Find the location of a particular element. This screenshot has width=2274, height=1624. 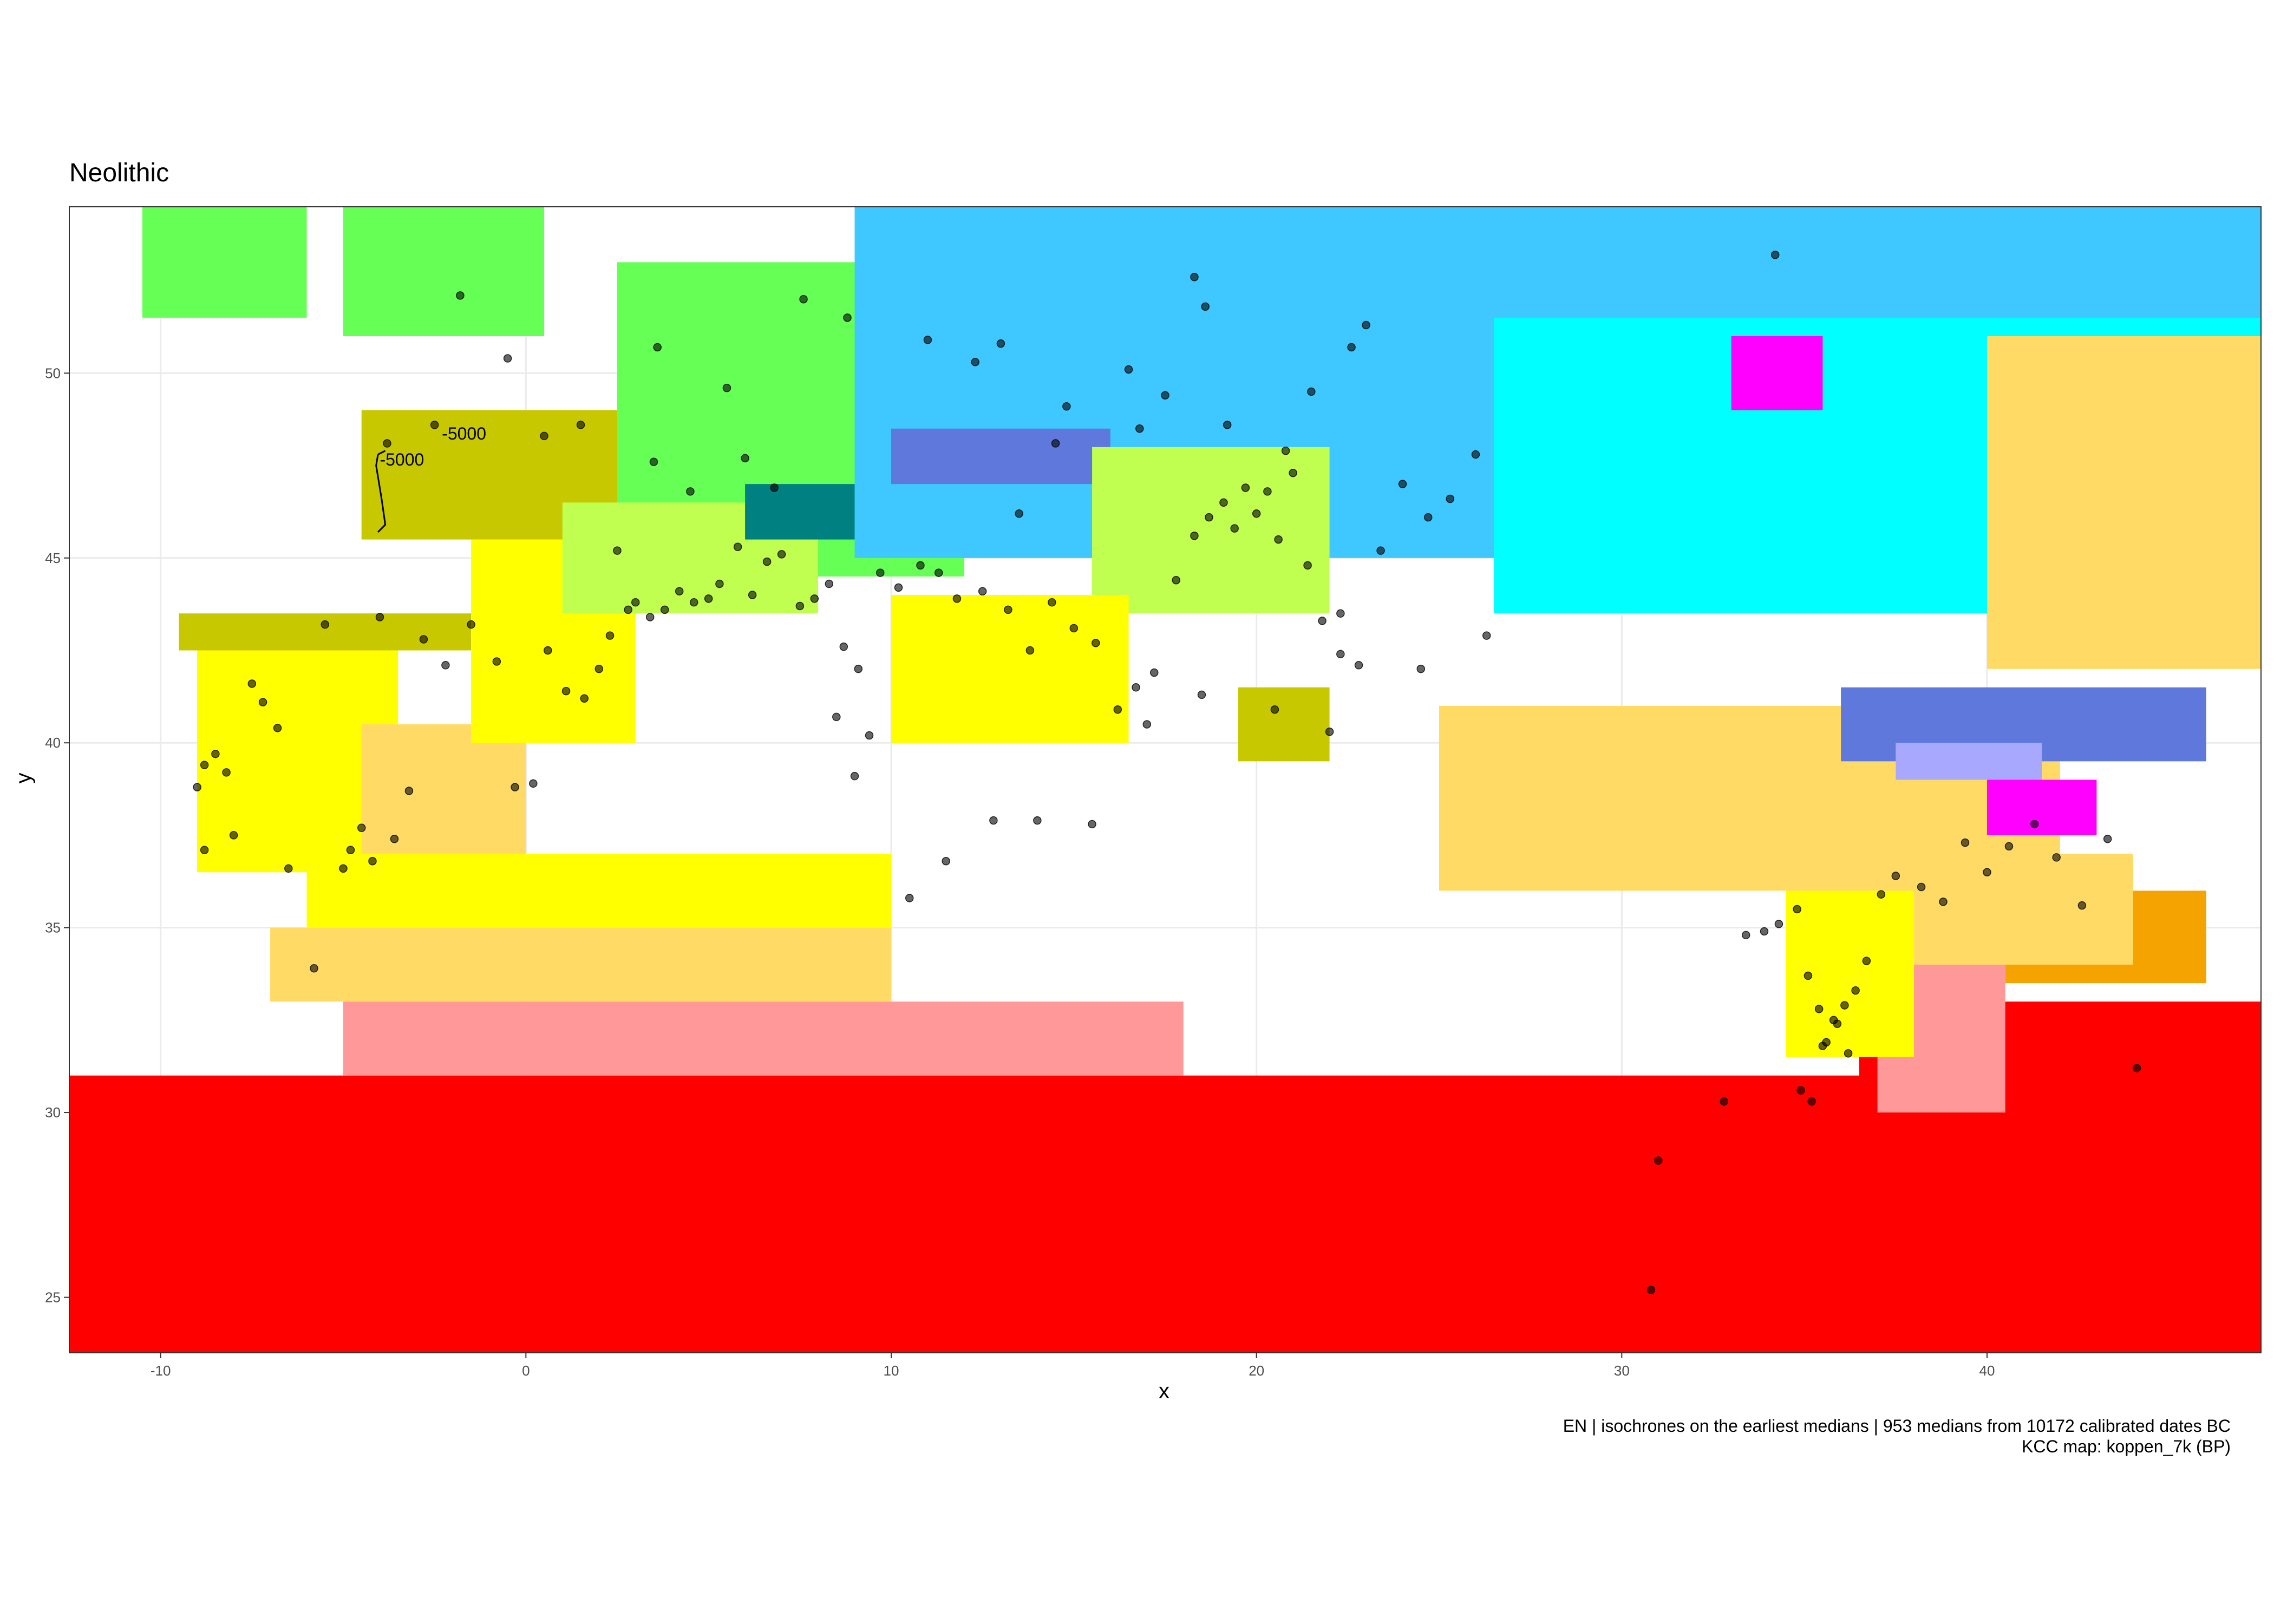

chart-title: Neolithic is located at coordinates (119, 173).